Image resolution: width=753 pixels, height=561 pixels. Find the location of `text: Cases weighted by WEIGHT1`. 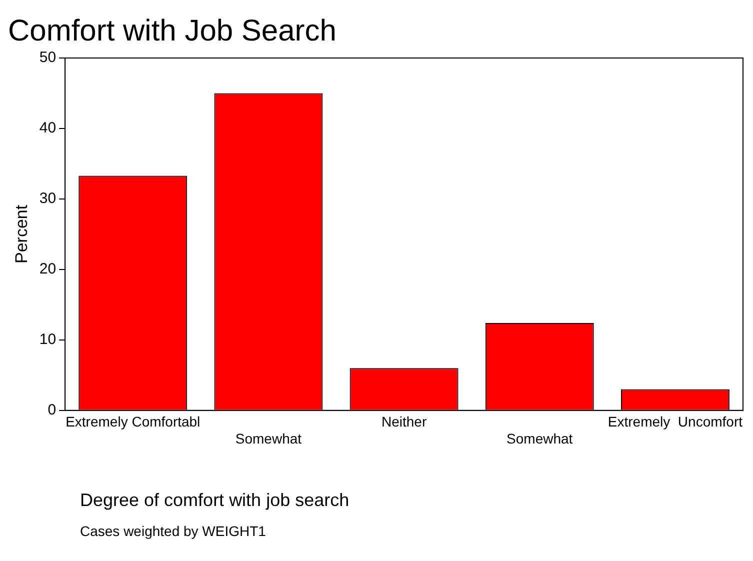

text: Cases weighted by WEIGHT1 is located at coordinates (173, 531).